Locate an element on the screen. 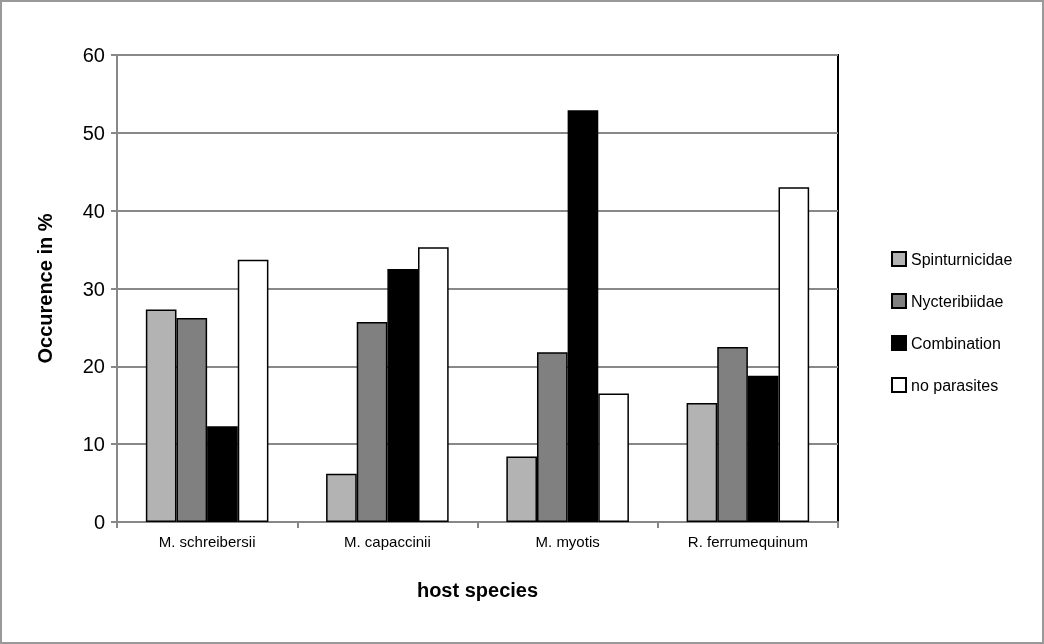  y-tick-label: 60 is located at coordinates (93, 55).